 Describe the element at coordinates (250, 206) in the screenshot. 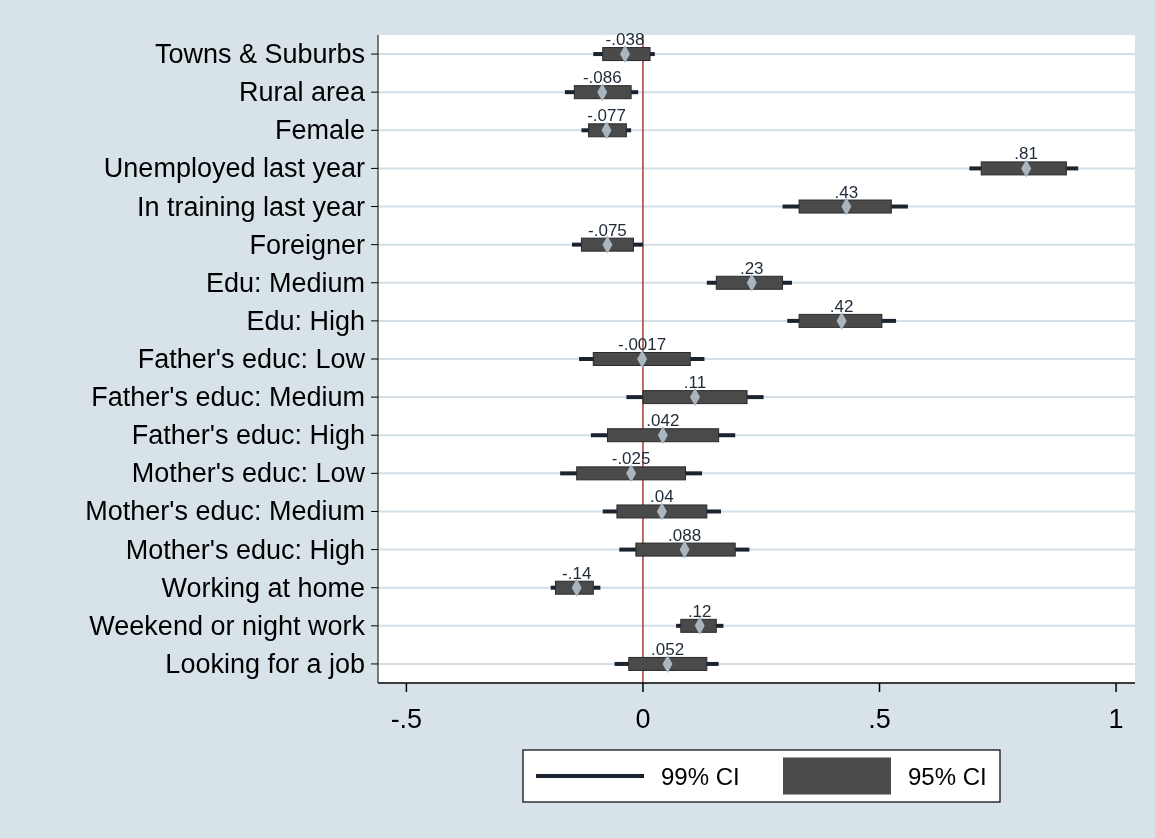

I see `y-tick-label: In training last year` at that location.